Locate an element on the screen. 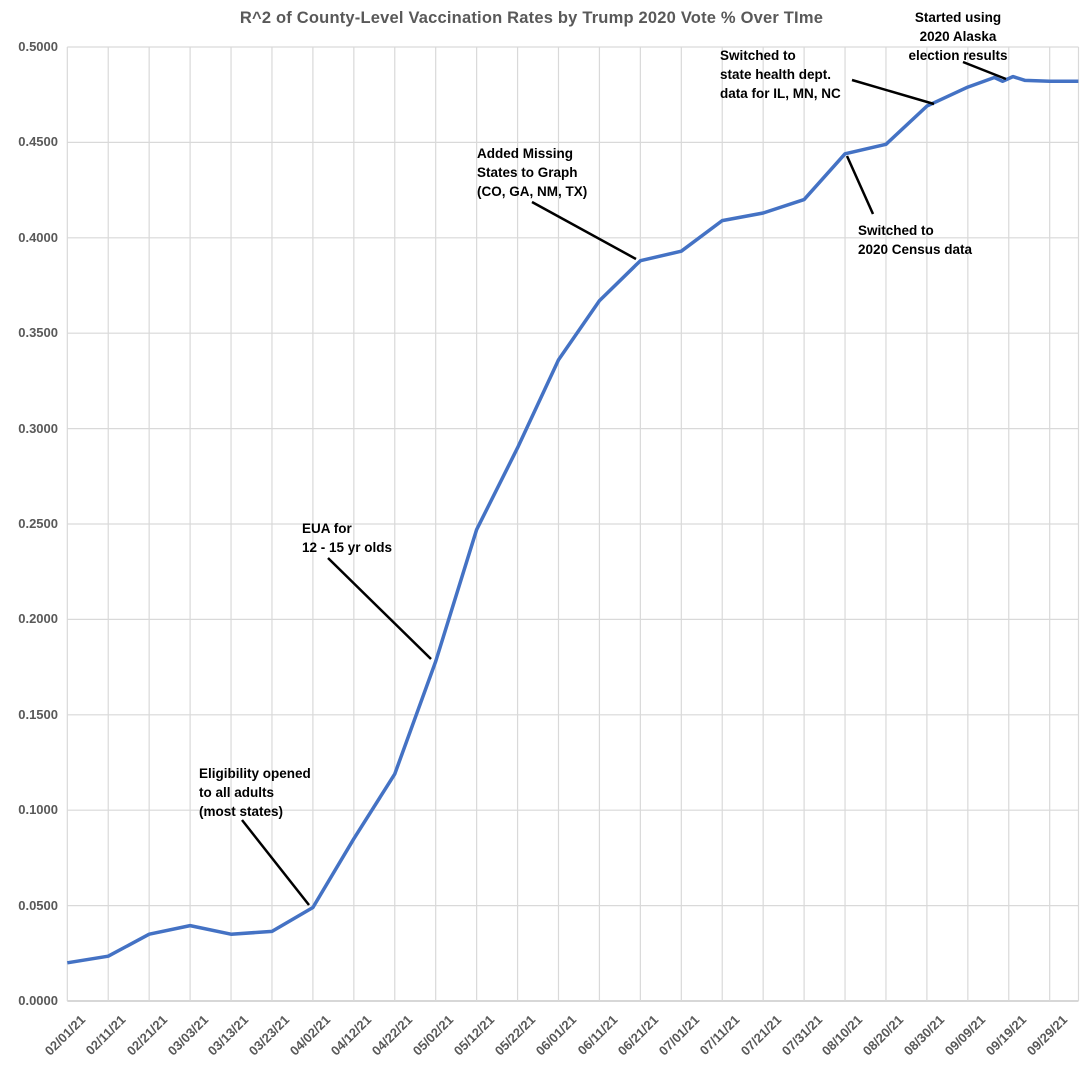 The height and width of the screenshot is (1081, 1081). annotation-leader-line-alaska-2020-results is located at coordinates (984, 70).